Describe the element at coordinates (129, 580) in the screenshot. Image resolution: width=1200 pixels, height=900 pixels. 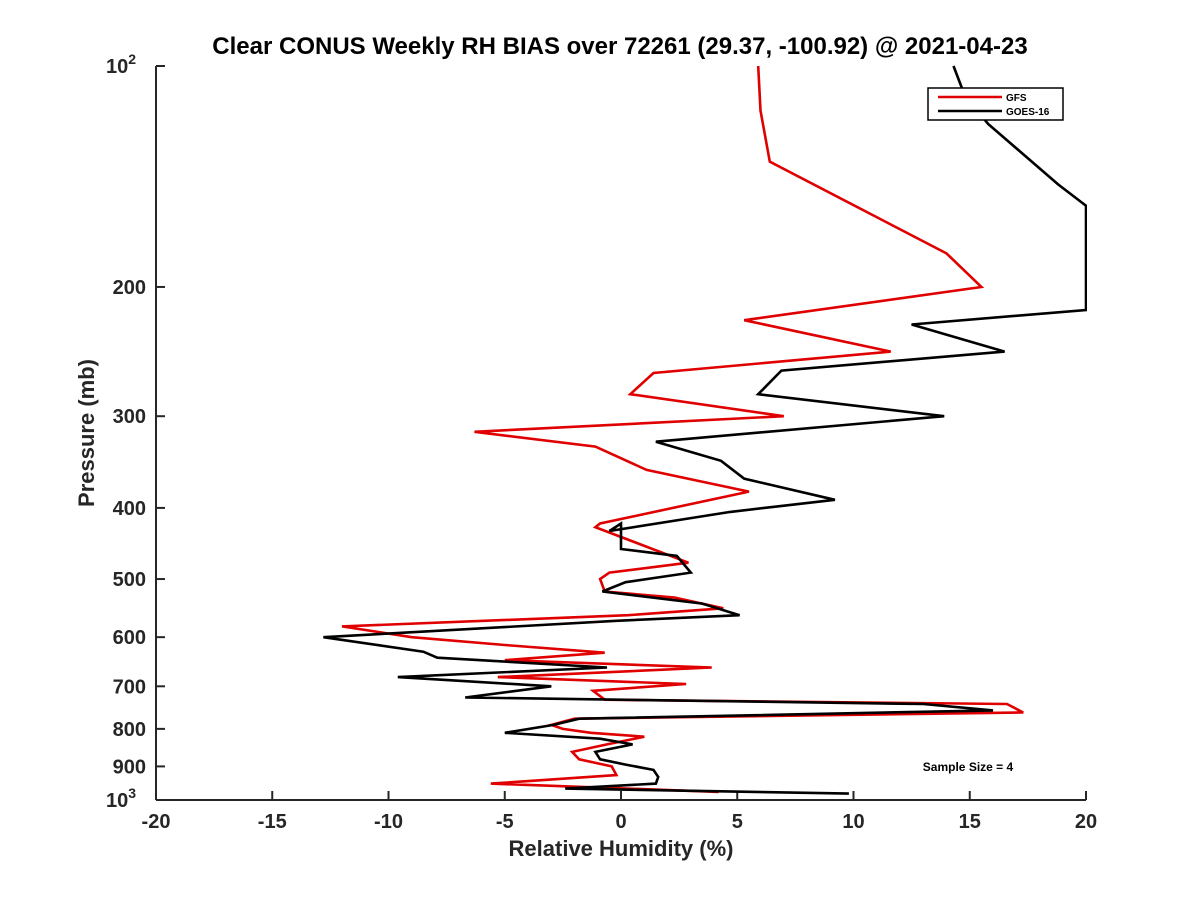
I see `y-tick-label: 500` at that location.